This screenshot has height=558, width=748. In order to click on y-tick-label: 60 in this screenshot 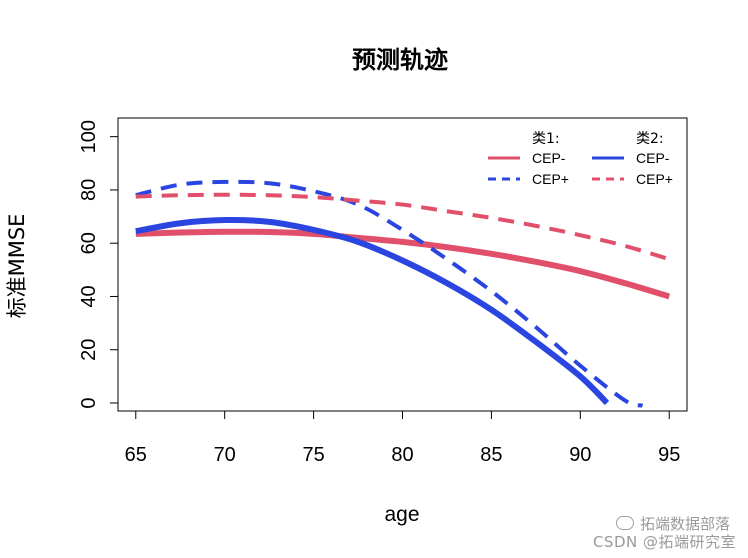, I will do `click(89, 243)`.